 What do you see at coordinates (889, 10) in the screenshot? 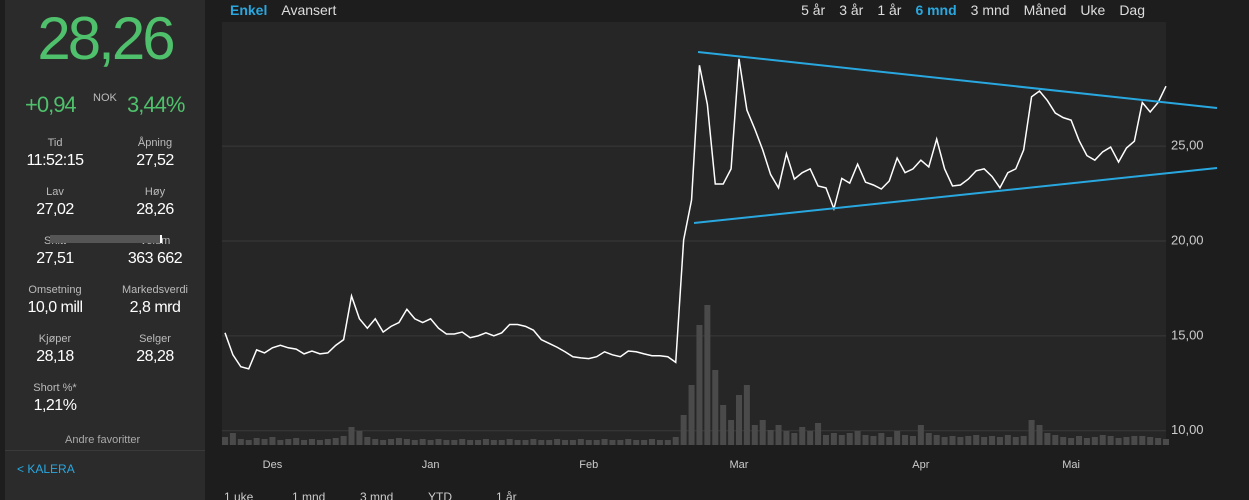
I see `range-tab: 1 år` at bounding box center [889, 10].